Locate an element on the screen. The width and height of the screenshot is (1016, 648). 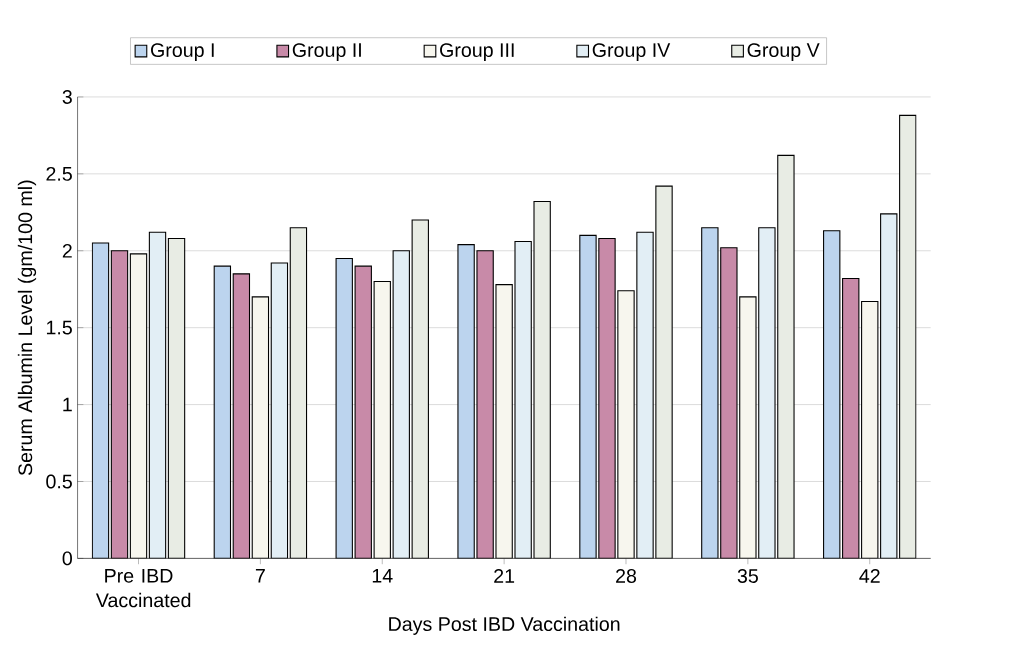
x-axis-title: Days Post IBD Vaccination is located at coordinates (504, 626).